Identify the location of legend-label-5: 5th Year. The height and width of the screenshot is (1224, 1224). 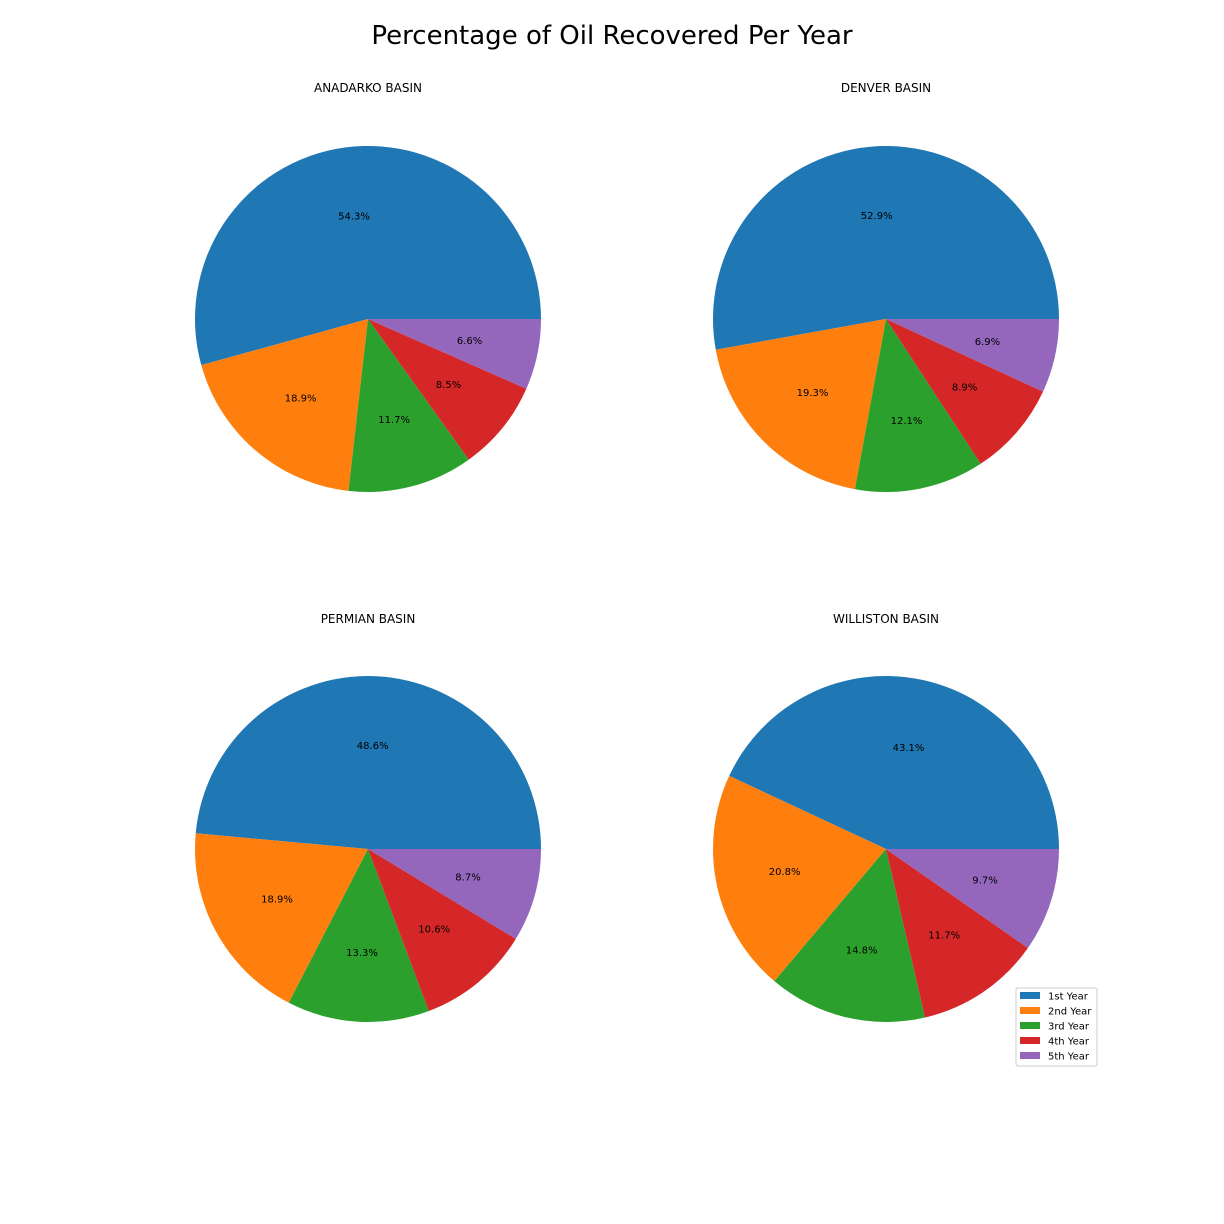
(1069, 1057).